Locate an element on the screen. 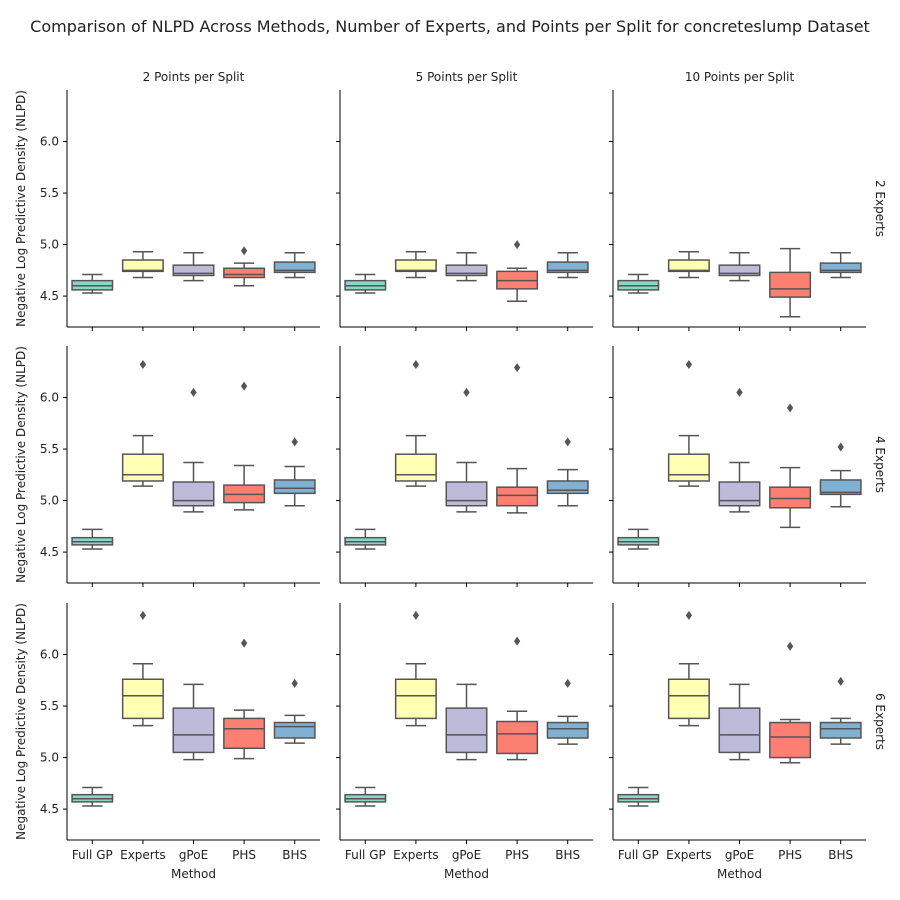 The height and width of the screenshot is (900, 900). row-header-label: 2 Experts is located at coordinates (880, 208).